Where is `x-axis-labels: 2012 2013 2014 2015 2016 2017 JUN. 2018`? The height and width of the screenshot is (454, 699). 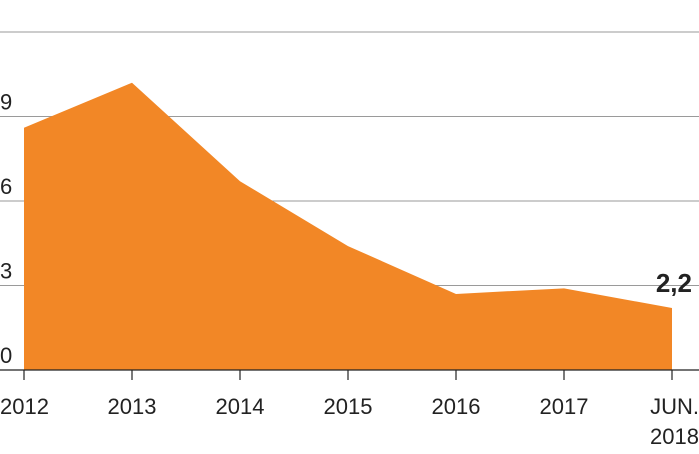 x-axis-labels: 2012 2013 2014 2015 2016 2017 JUN. 2018 is located at coordinates (349, 421).